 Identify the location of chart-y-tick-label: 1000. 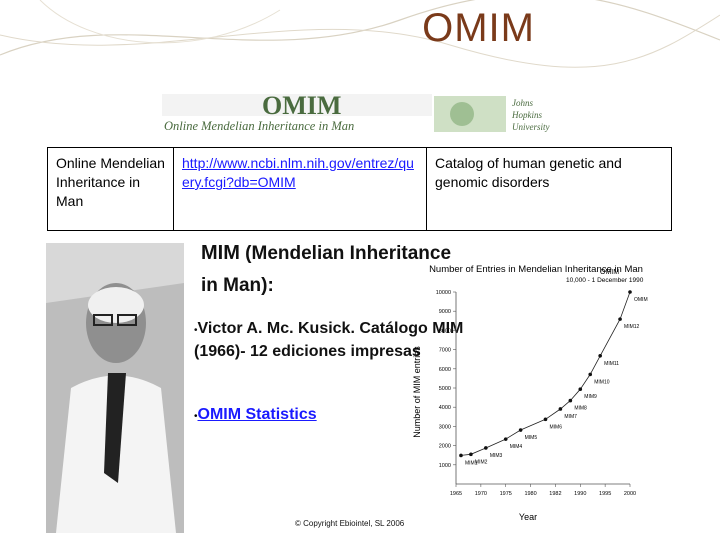
(445, 466).